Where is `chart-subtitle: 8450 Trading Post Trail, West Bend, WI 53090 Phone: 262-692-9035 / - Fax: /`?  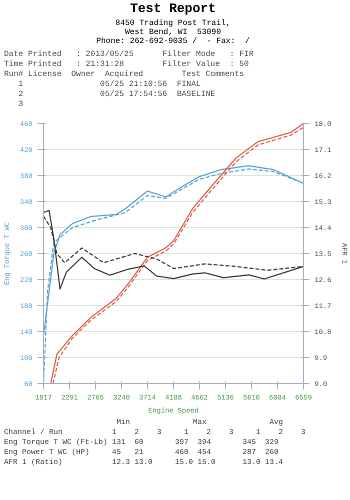 chart-subtitle: 8450 Trading Post Trail, West Bend, WI 53090 Phone: 262-692-9035 / - Fax: / is located at coordinates (173, 32).